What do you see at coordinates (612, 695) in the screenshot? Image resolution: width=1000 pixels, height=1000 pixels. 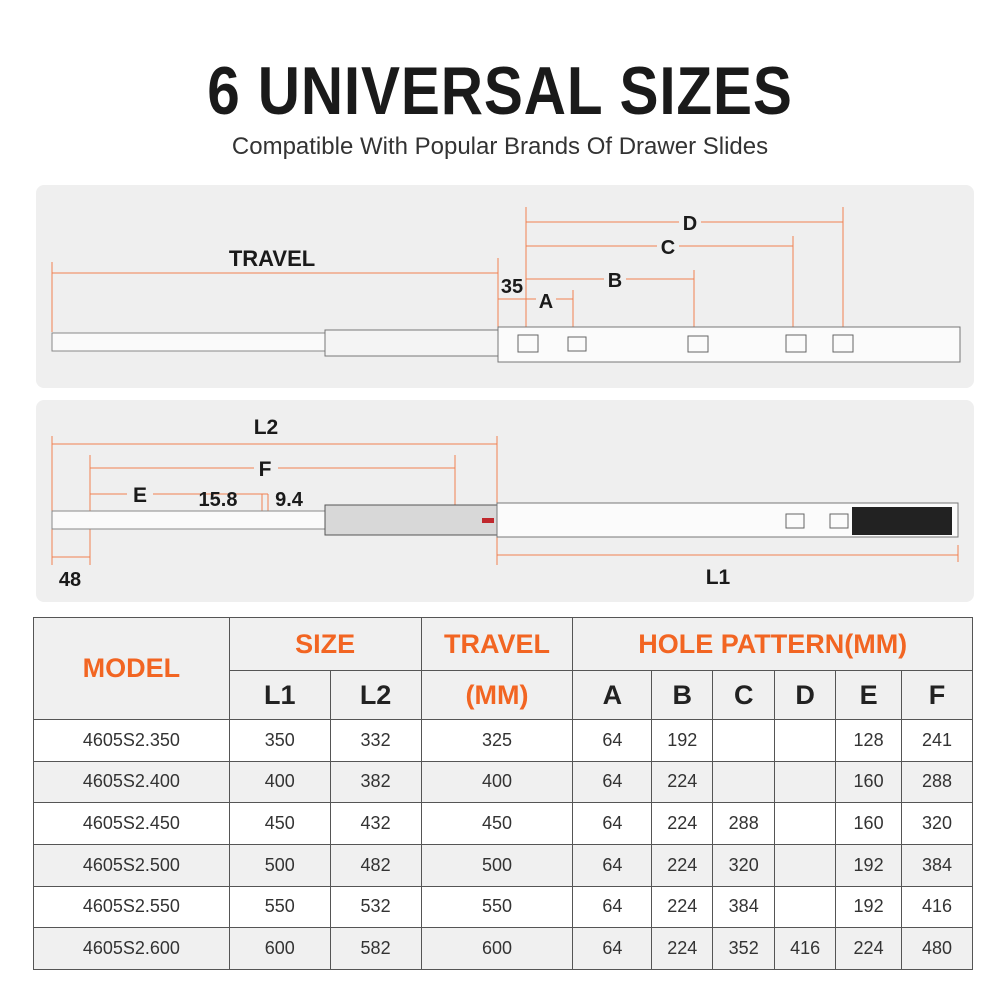 I see `header-a: A` at bounding box center [612, 695].